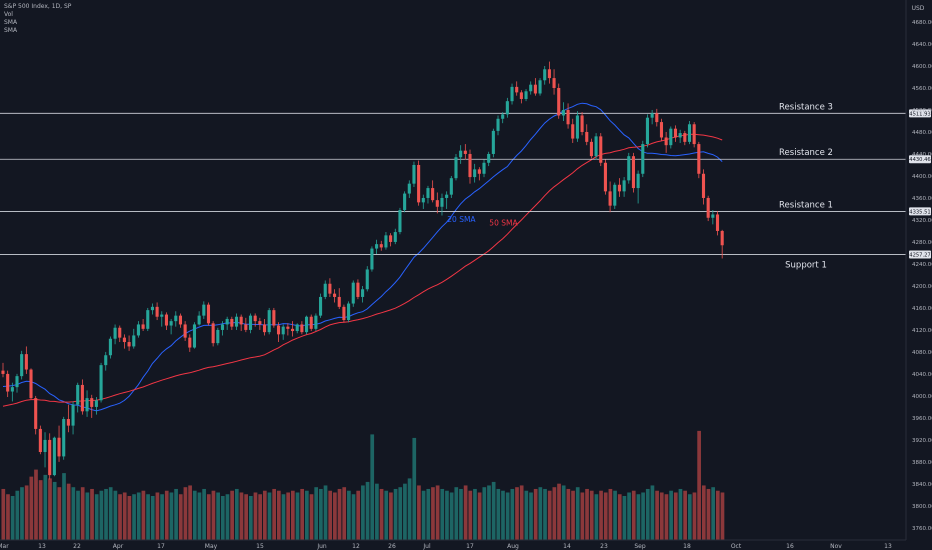 Image resolution: width=932 pixels, height=550 pixels. Describe the element at coordinates (42, 546) in the screenshot. I see `time-tick-1: 13` at that location.